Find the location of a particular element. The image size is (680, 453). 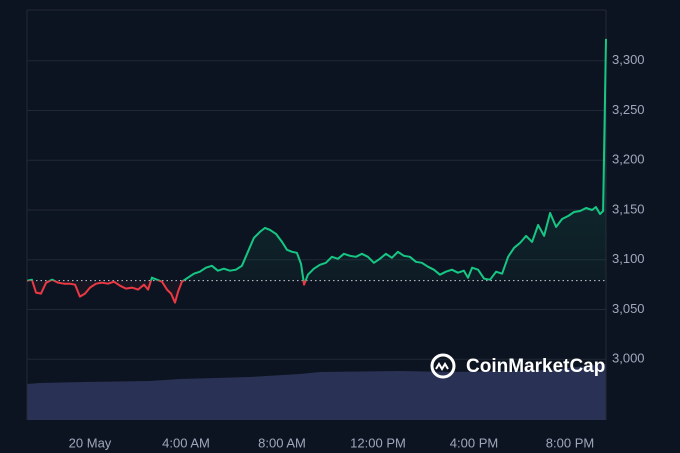

y-tick-label: 3,150 is located at coordinates (628, 208).